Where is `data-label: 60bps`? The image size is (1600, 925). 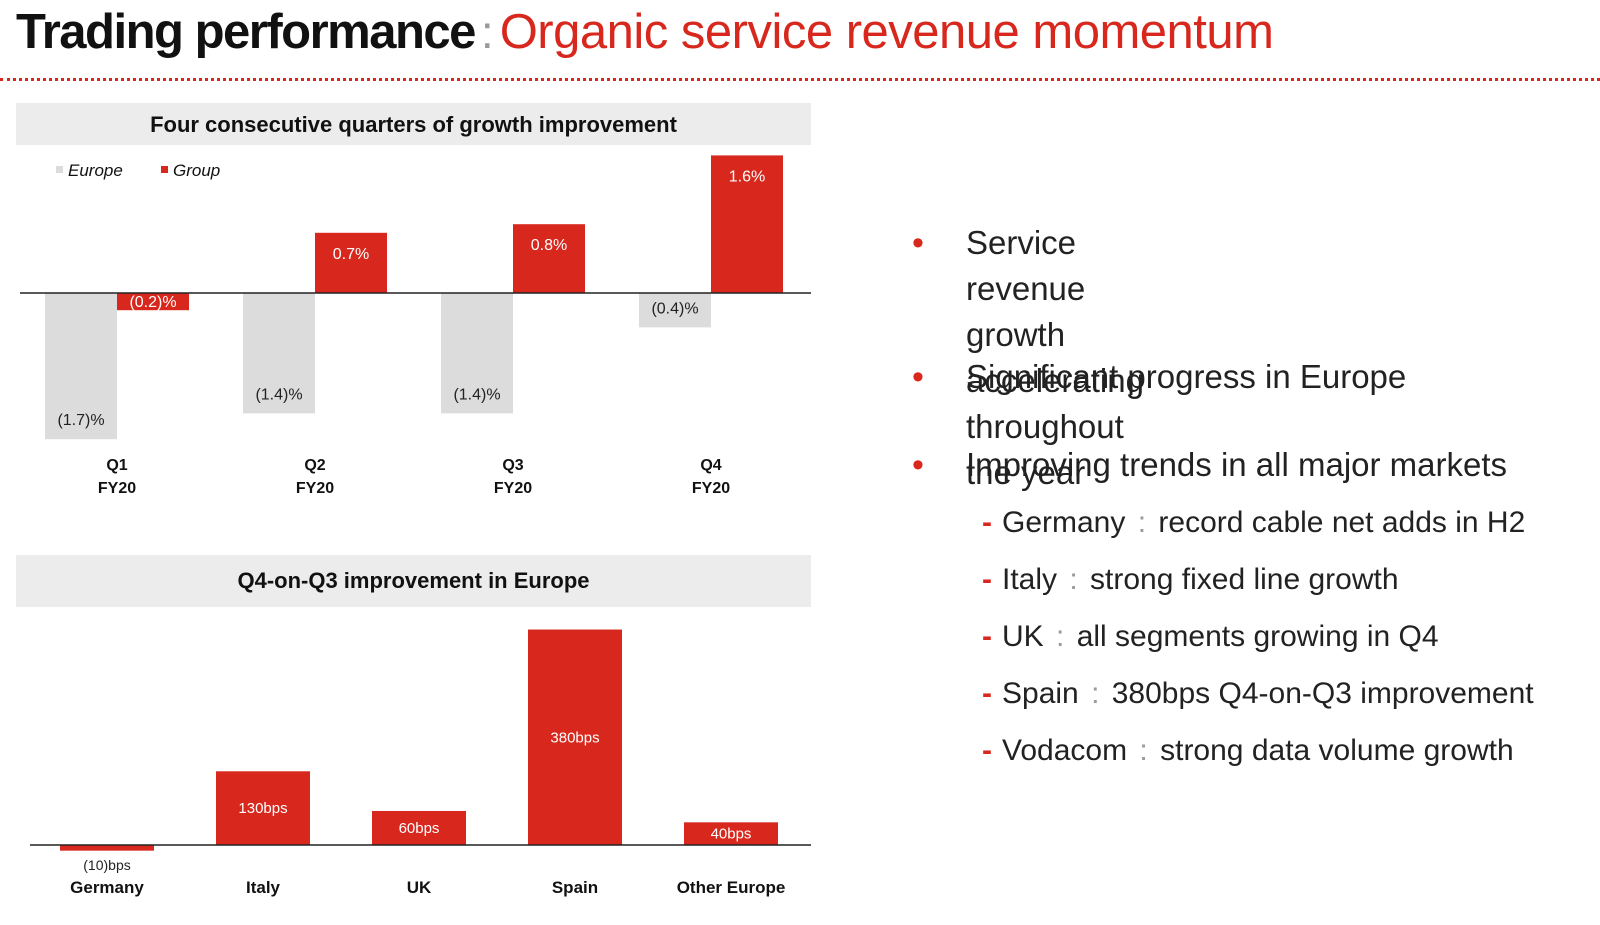 data-label: 60bps is located at coordinates (419, 828).